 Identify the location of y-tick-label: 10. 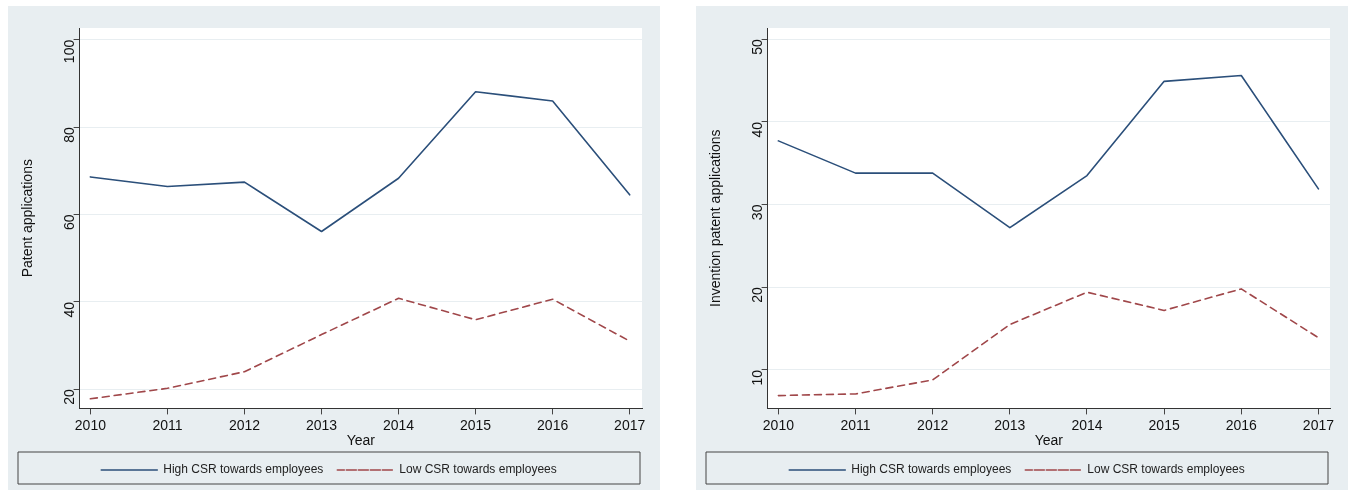
(757, 377).